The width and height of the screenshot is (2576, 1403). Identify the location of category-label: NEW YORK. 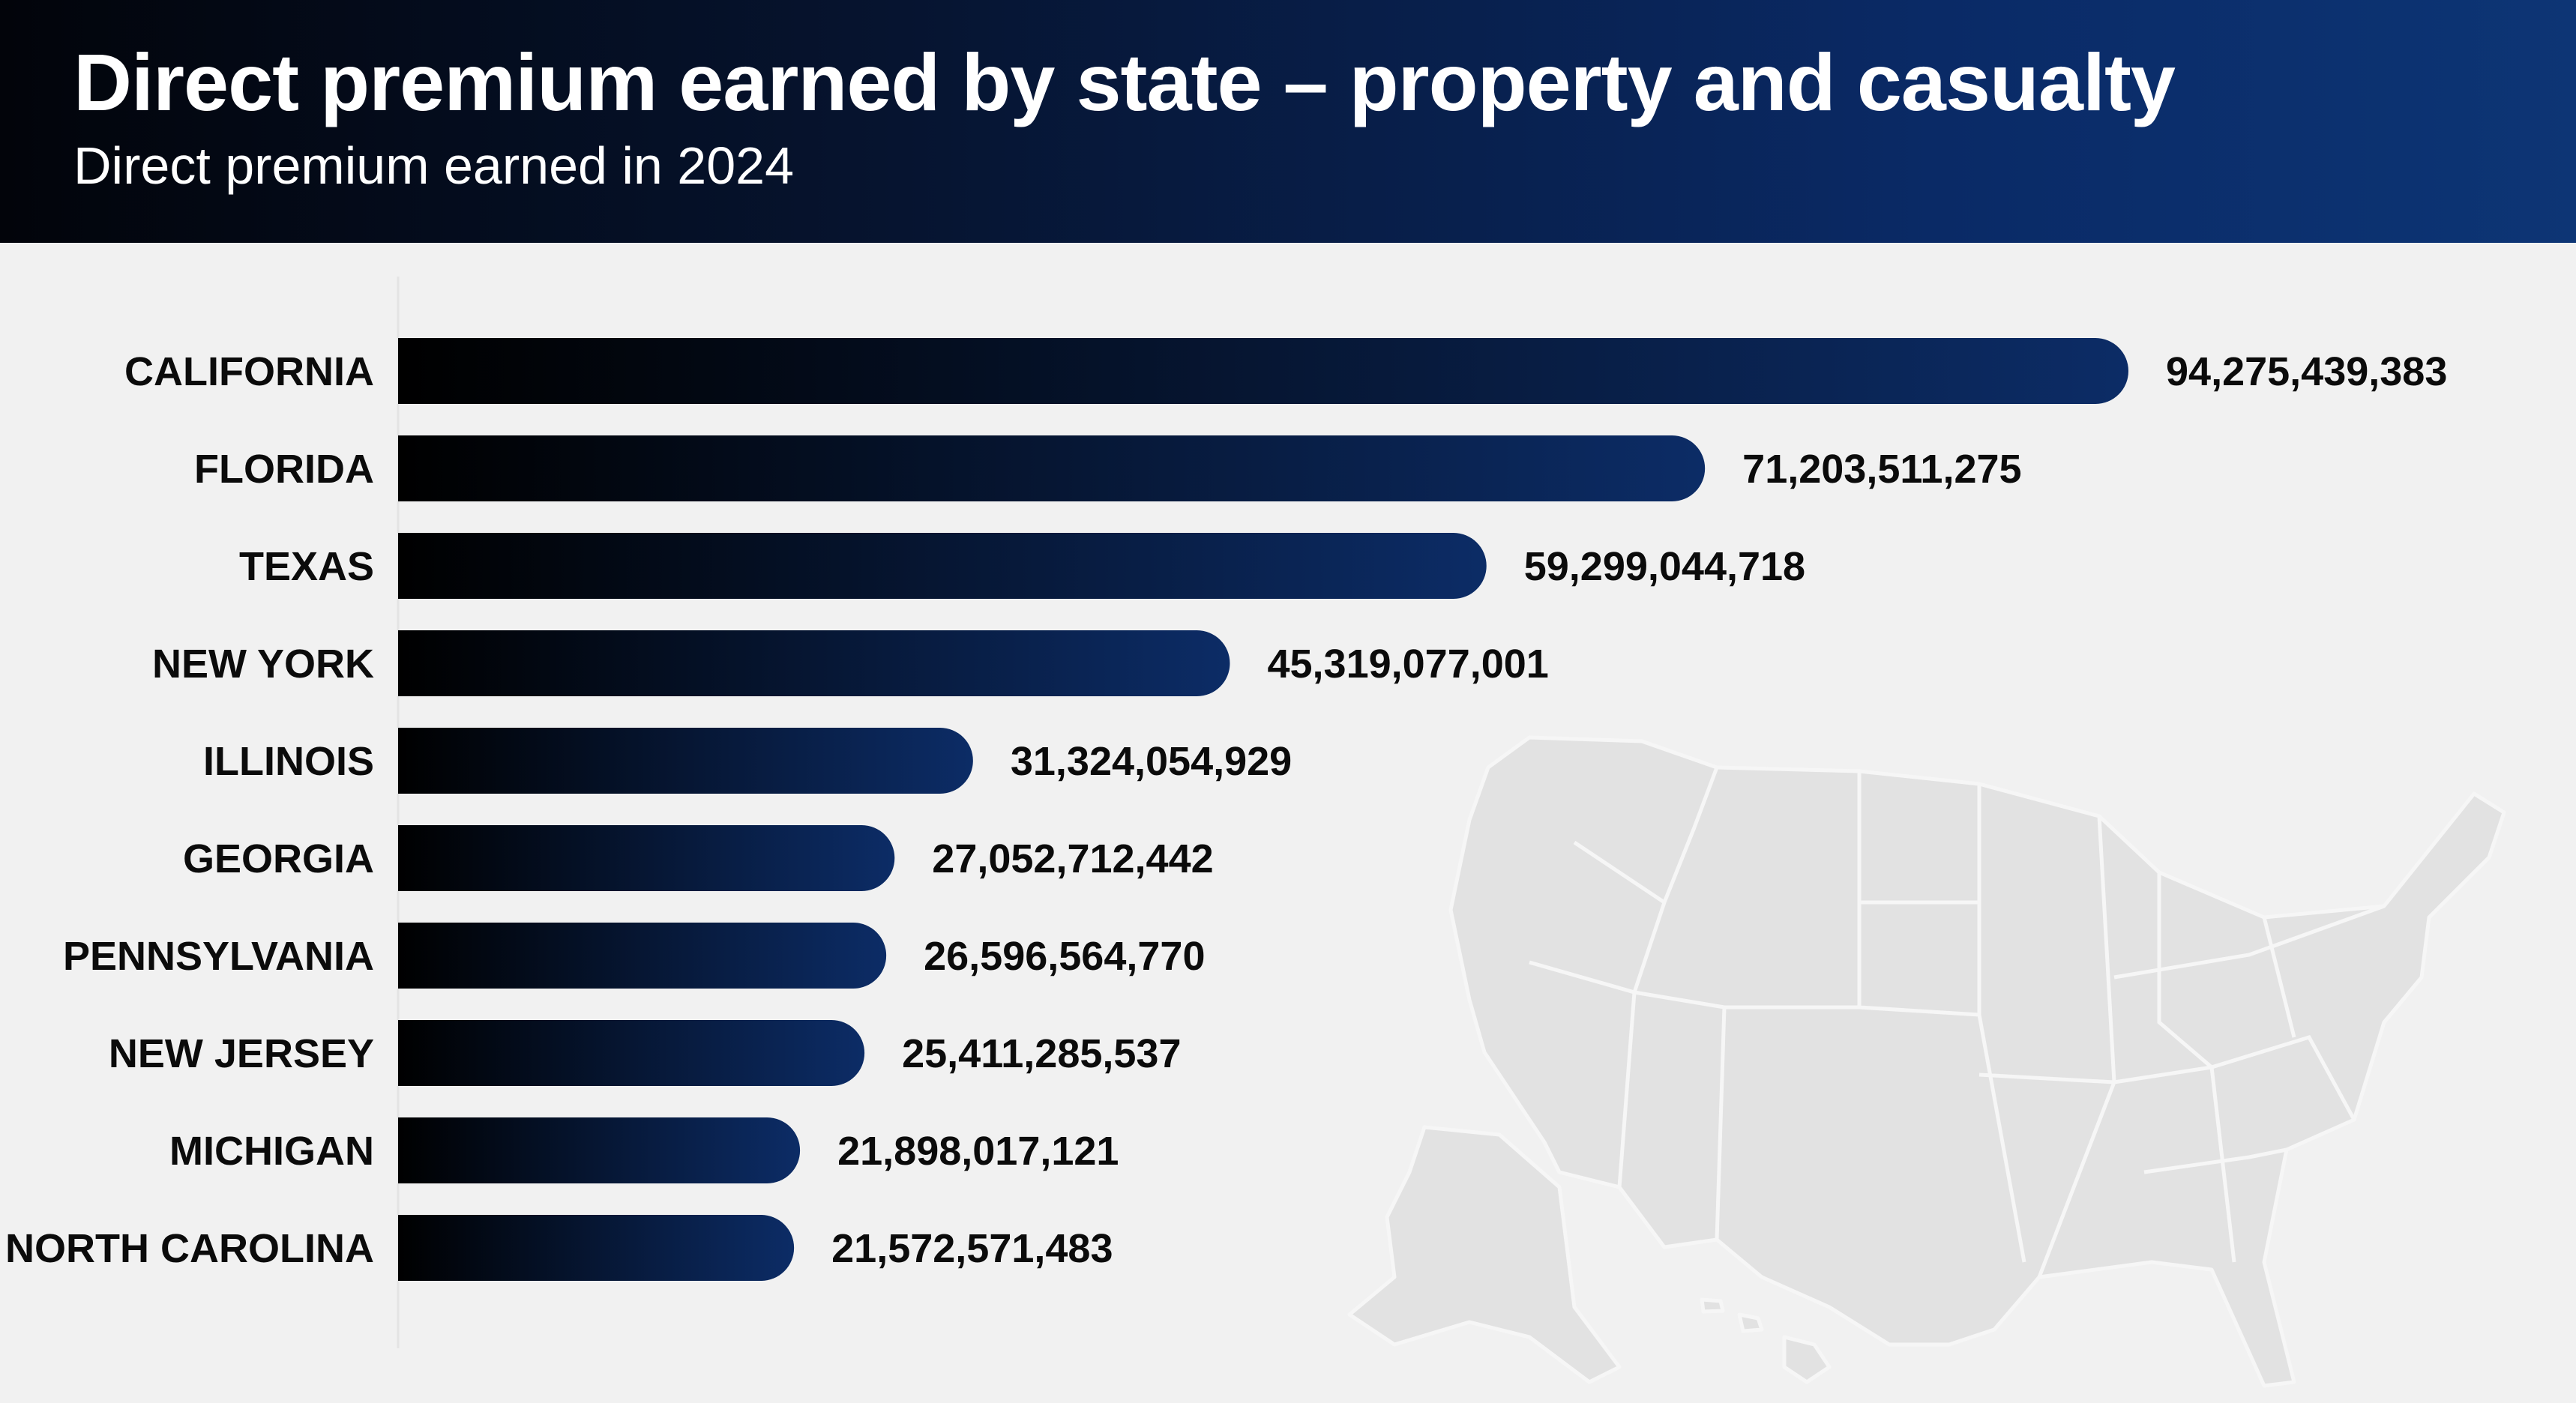
(263, 664).